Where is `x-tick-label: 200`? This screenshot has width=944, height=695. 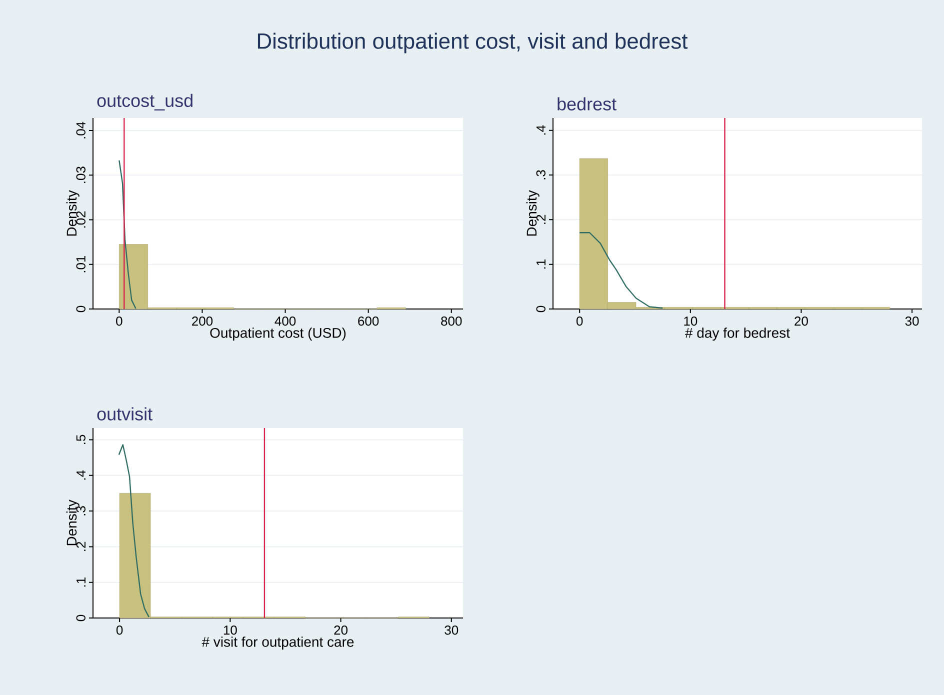
x-tick-label: 200 is located at coordinates (202, 321).